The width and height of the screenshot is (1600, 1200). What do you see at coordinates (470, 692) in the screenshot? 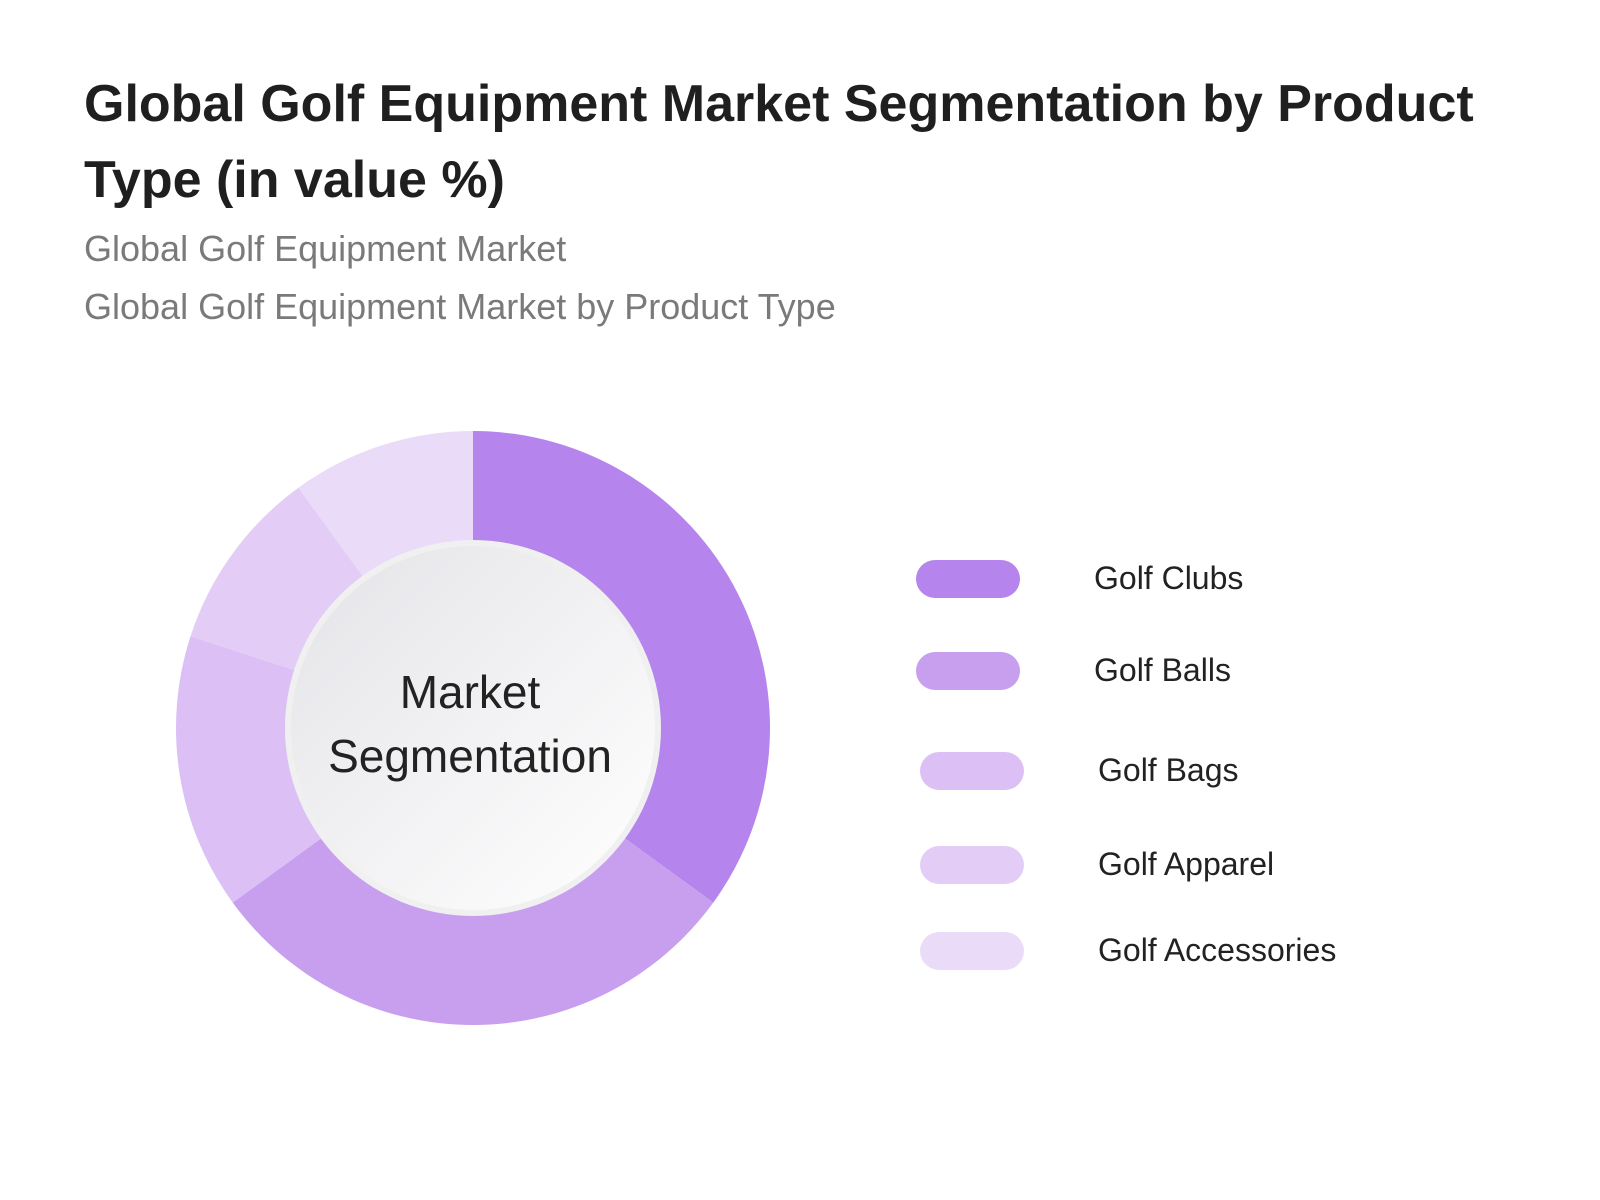
I see `center-label-line-1: Market` at bounding box center [470, 692].